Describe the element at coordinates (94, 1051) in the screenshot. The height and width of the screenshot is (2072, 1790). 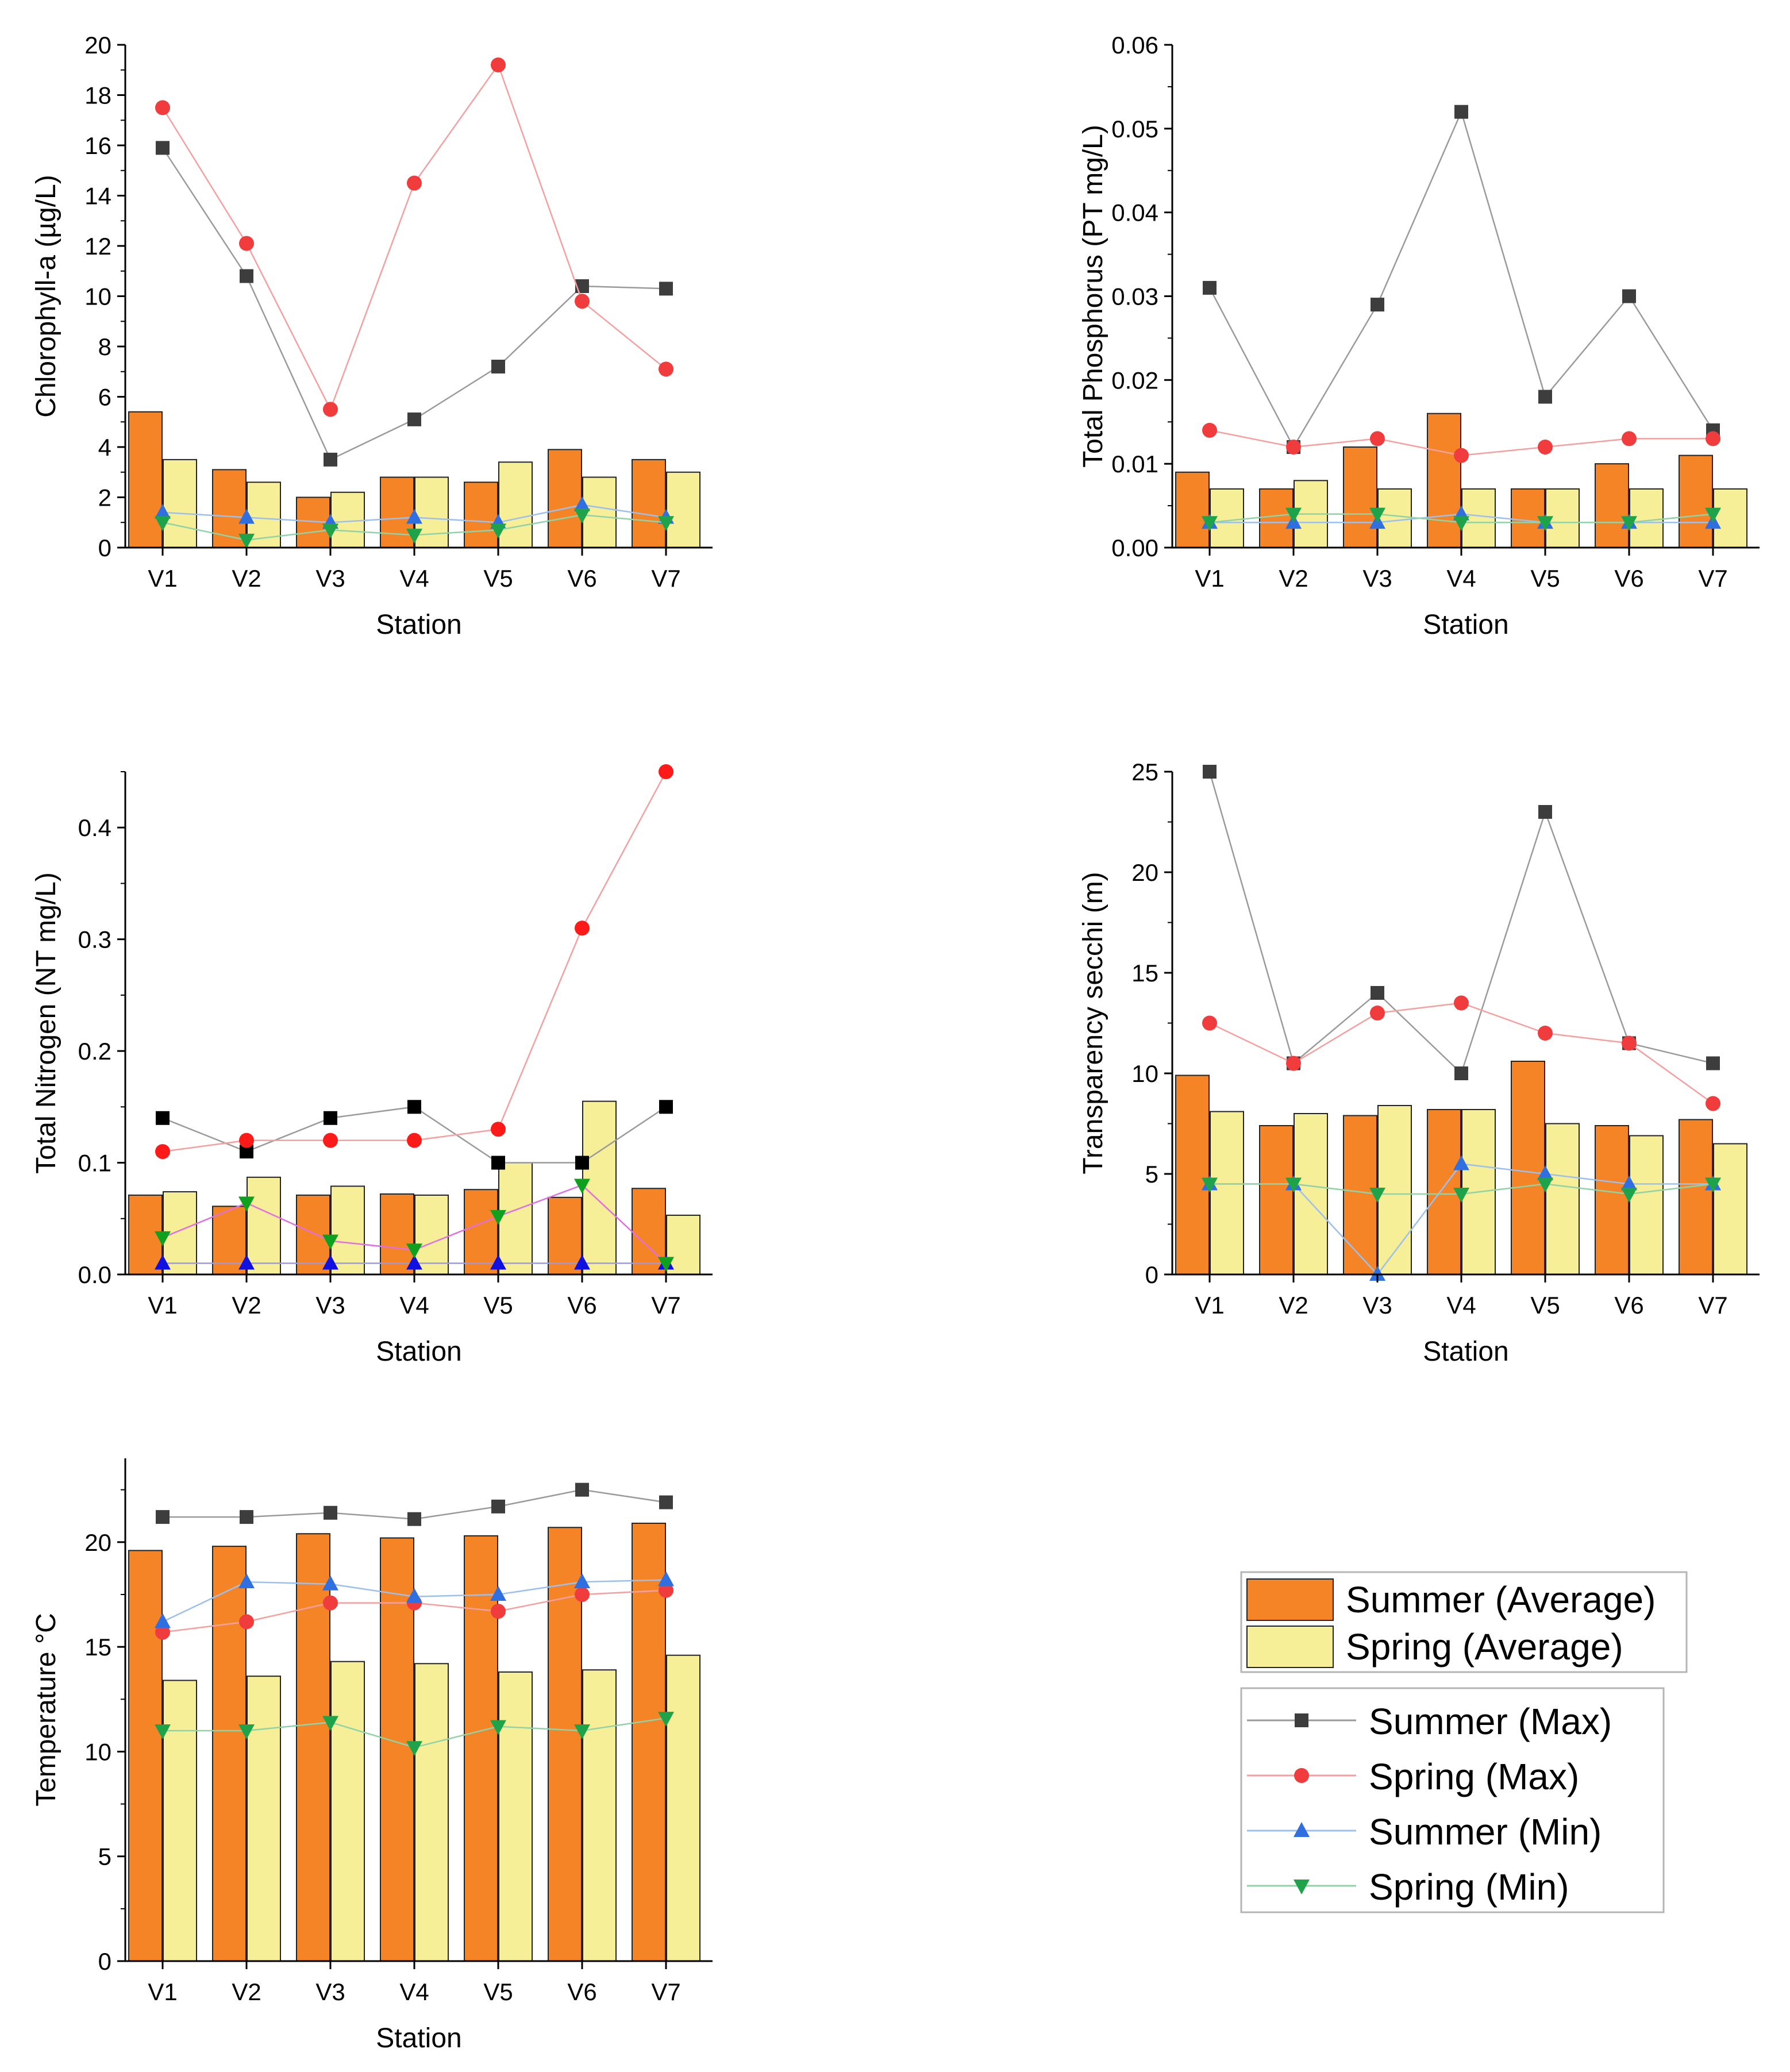
I see `y-tick-label: 0.2` at that location.